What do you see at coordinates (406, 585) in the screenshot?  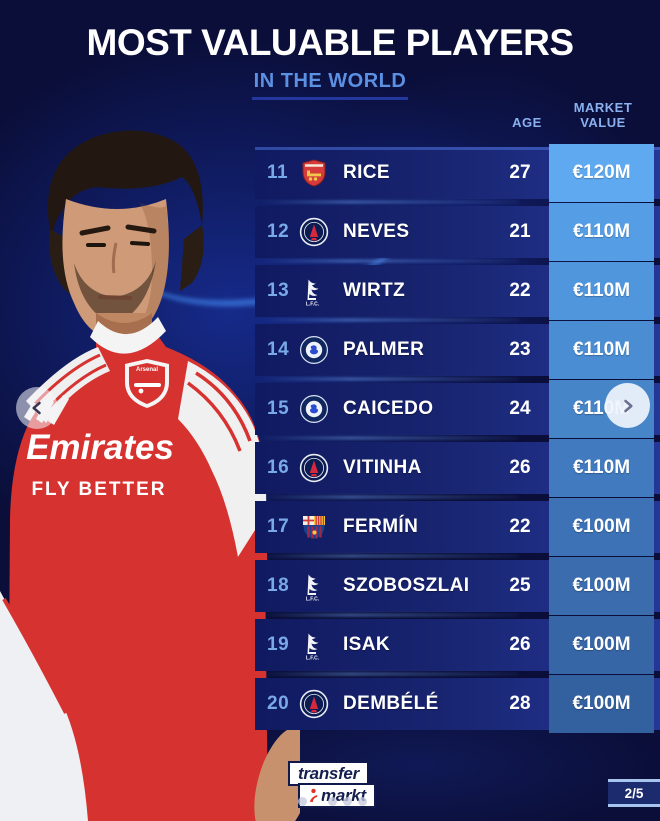 I see `player-name: SZOBOSZLAI` at bounding box center [406, 585].